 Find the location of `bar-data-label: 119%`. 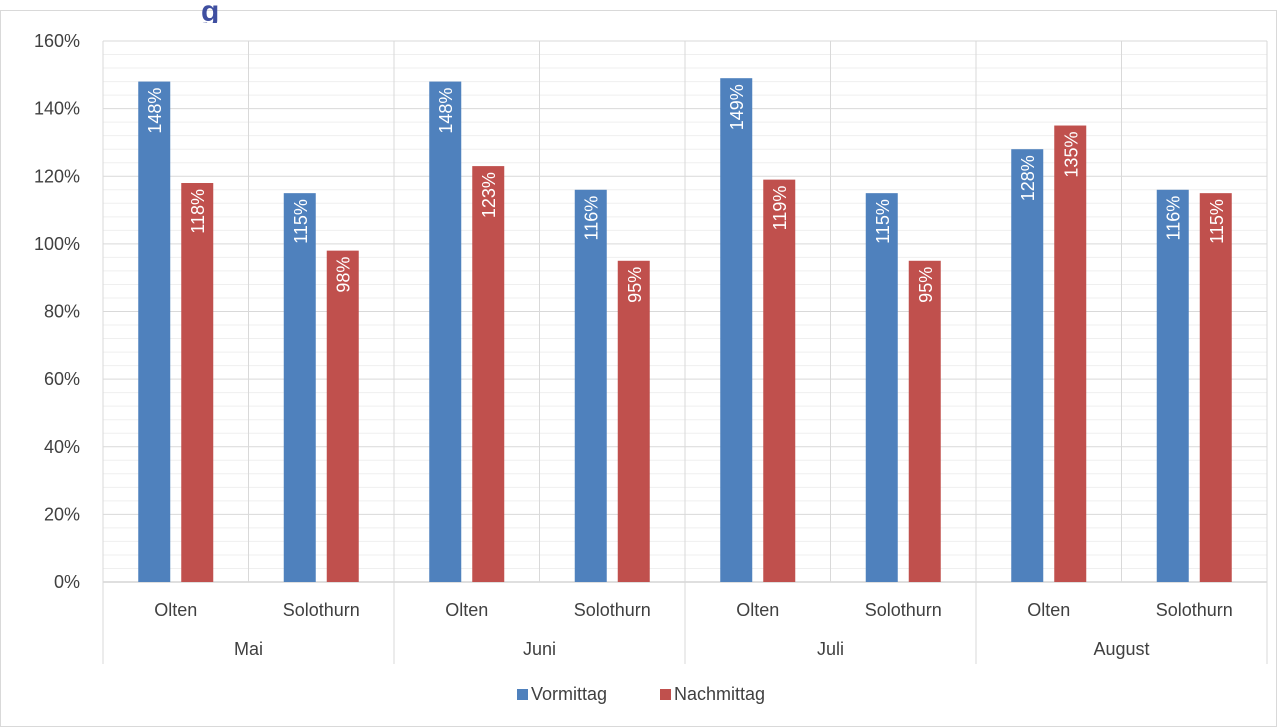

bar-data-label: 119% is located at coordinates (780, 208).